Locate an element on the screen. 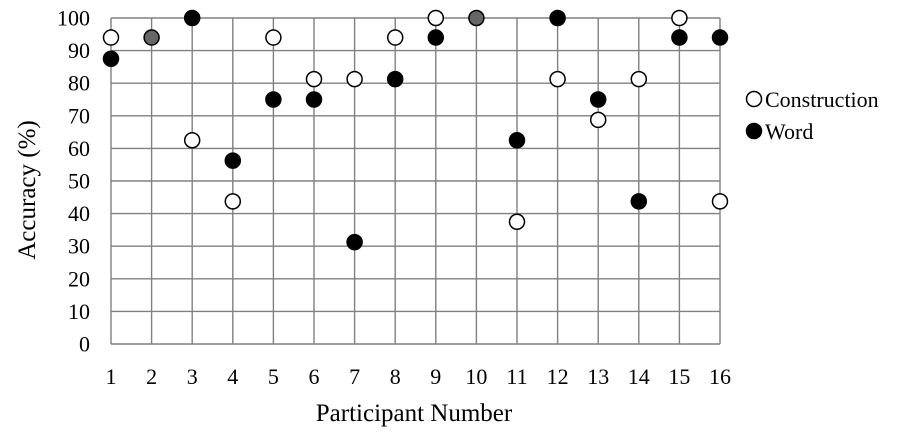  x-tick-label: 9 is located at coordinates (435, 376).